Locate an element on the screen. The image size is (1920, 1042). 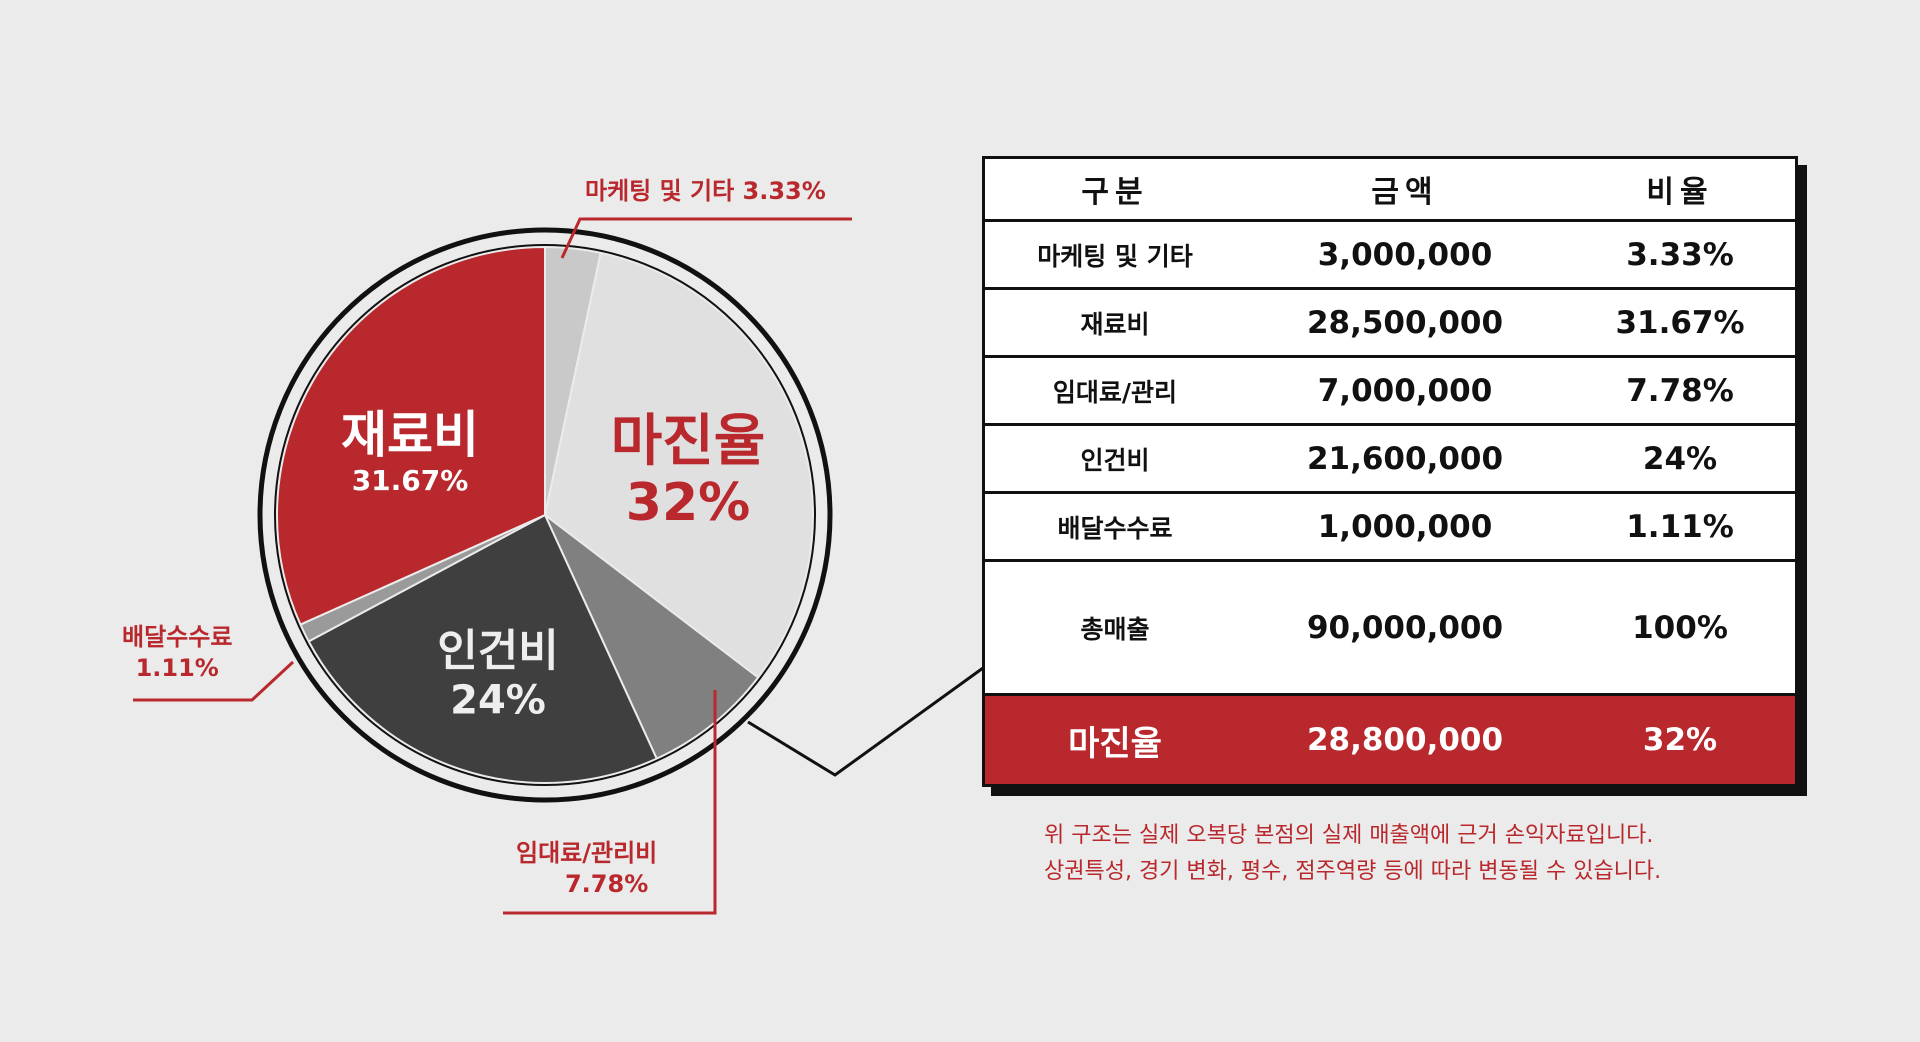
table-header-row: 구분 금액 비율 is located at coordinates (1390, 190).